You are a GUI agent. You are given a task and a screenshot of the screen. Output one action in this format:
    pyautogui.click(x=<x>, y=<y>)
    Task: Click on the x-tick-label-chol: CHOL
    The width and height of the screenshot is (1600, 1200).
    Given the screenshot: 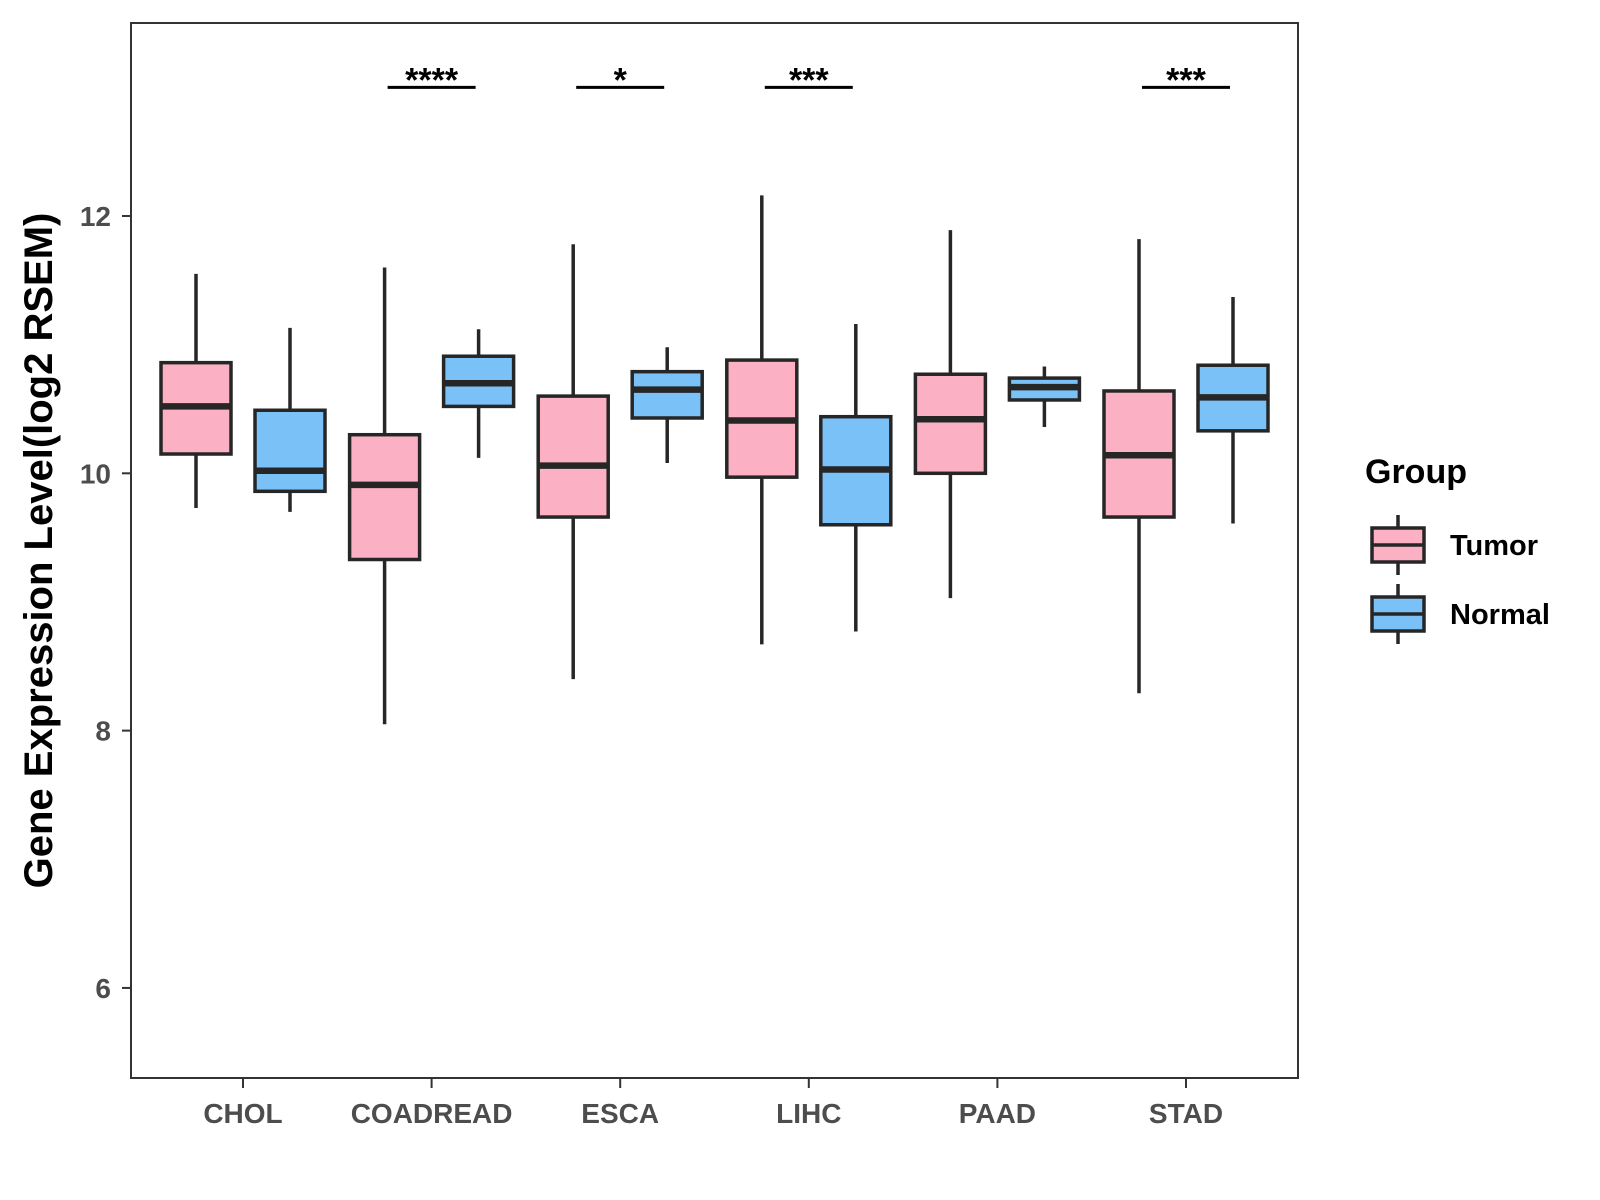 What is the action you would take?
    pyautogui.click(x=242, y=1113)
    